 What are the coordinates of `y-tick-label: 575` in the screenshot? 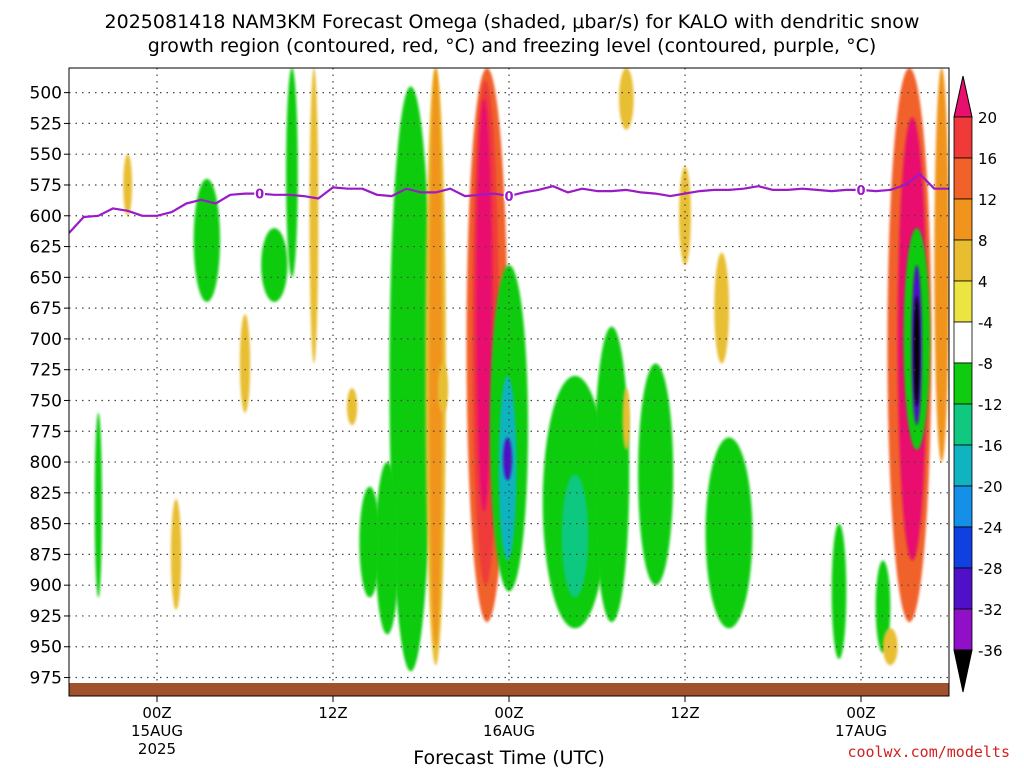 It's located at (46, 186).